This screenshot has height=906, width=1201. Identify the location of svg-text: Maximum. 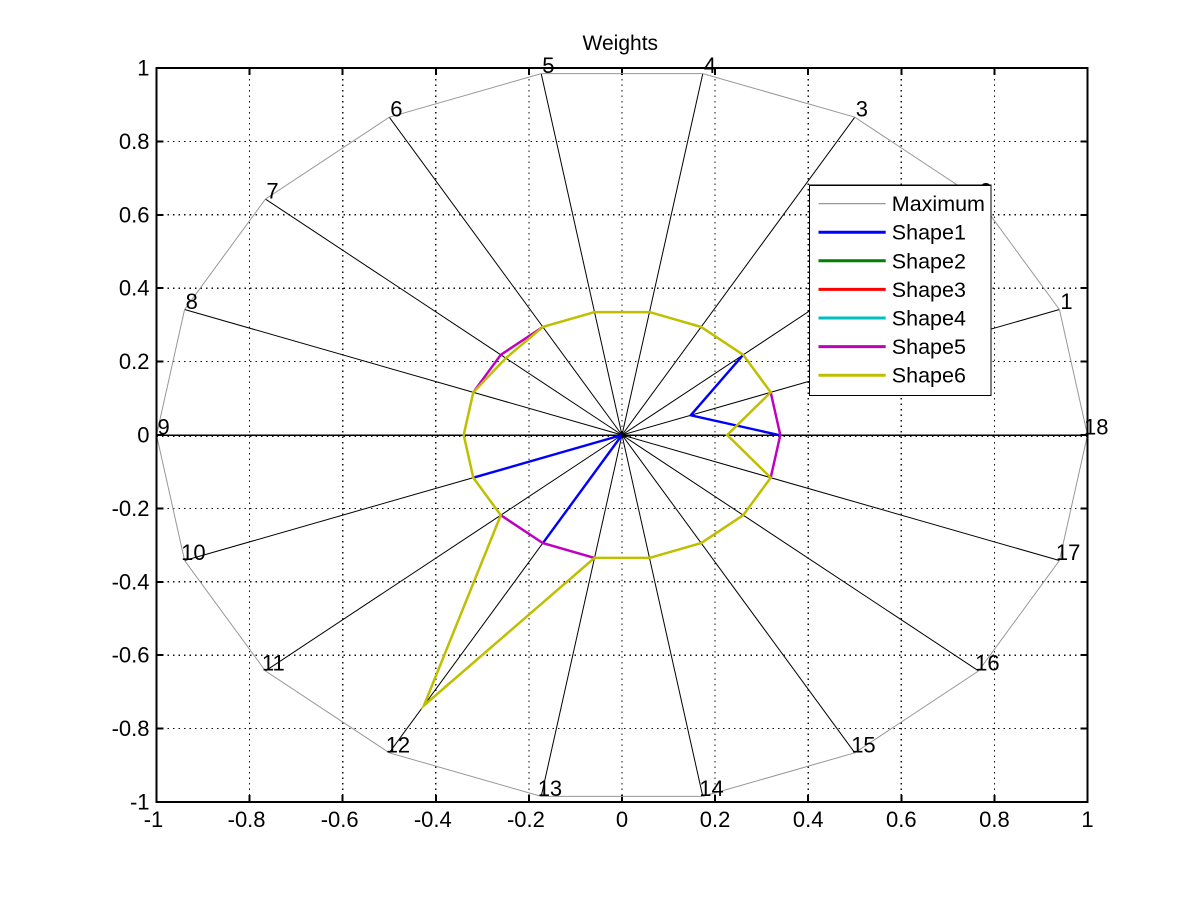
(938, 204).